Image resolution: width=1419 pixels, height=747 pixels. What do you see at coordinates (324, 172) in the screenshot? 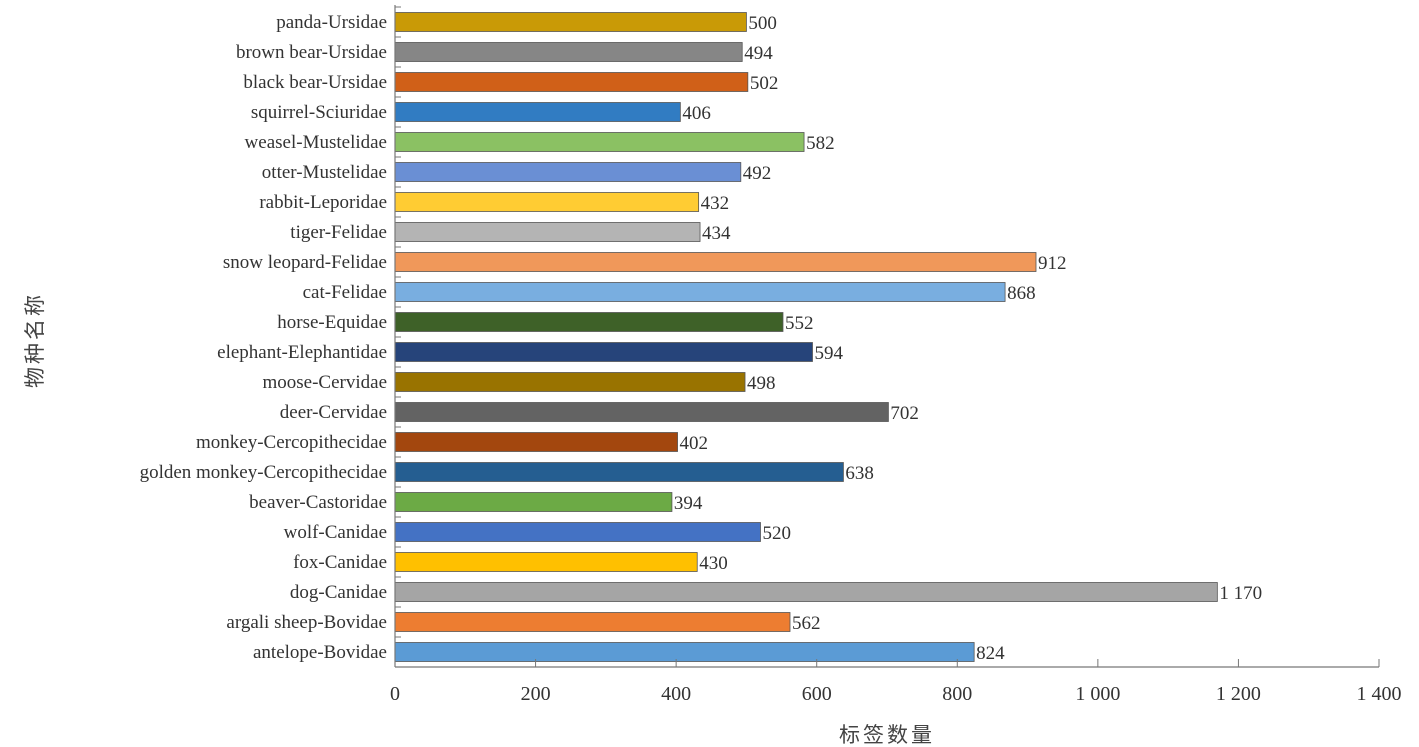
I see `category-label: otter-Mustelidae` at bounding box center [324, 172].